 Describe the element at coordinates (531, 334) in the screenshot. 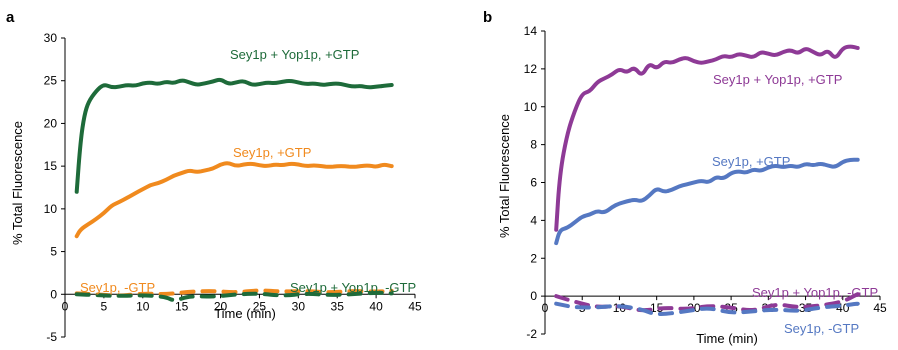

I see `y-tick-label: -2` at that location.